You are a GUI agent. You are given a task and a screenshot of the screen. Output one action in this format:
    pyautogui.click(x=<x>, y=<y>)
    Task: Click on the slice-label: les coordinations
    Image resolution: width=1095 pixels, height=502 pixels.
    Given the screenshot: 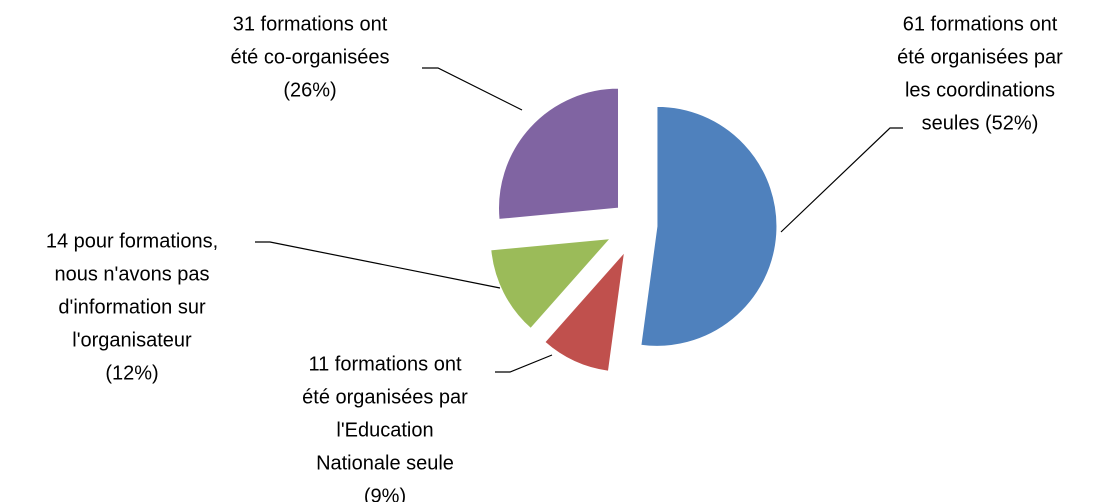 What is the action you would take?
    pyautogui.click(x=980, y=90)
    